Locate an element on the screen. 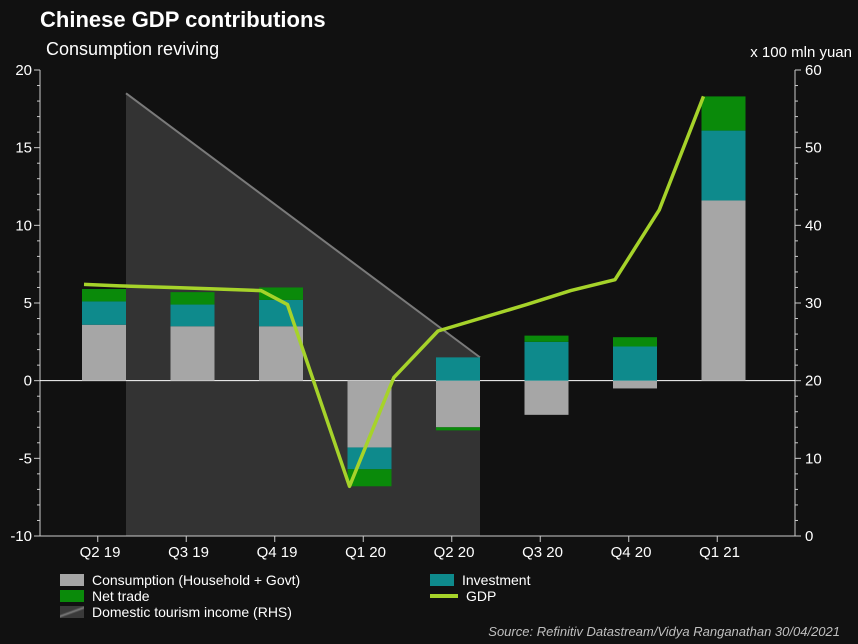 Image resolution: width=858 pixels, height=644 pixels. category-label: Q3 20 is located at coordinates (542, 552).